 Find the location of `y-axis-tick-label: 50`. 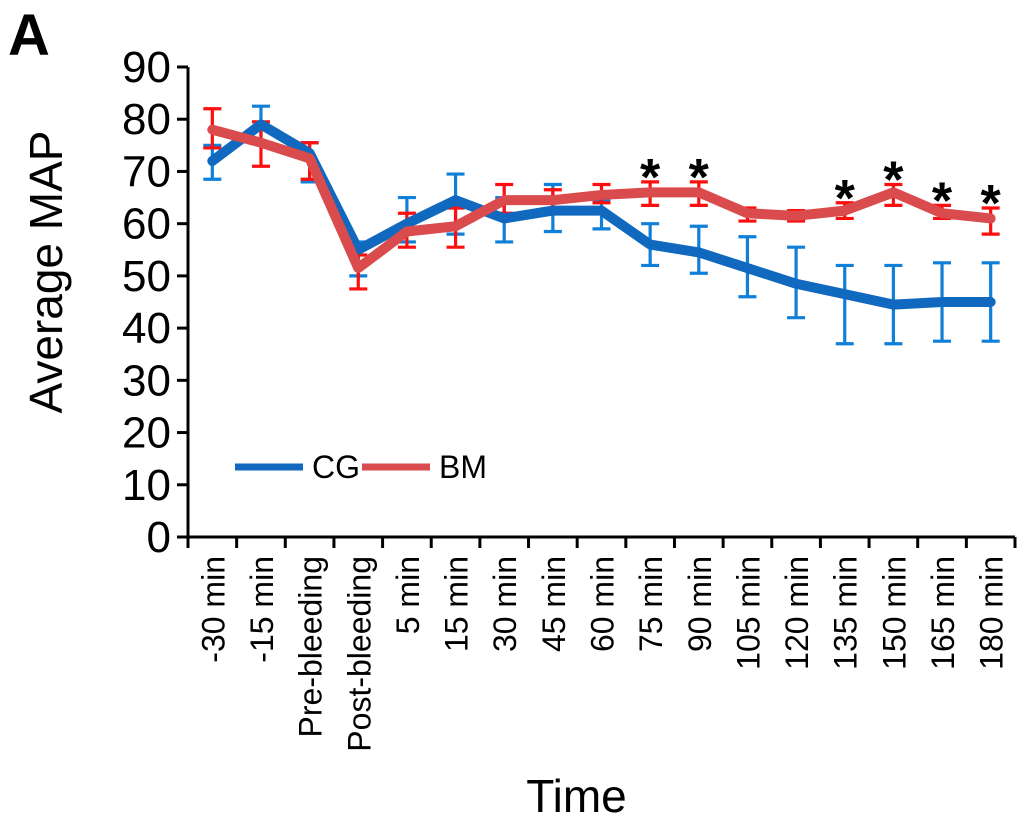

y-axis-tick-label: 50 is located at coordinates (146, 276).